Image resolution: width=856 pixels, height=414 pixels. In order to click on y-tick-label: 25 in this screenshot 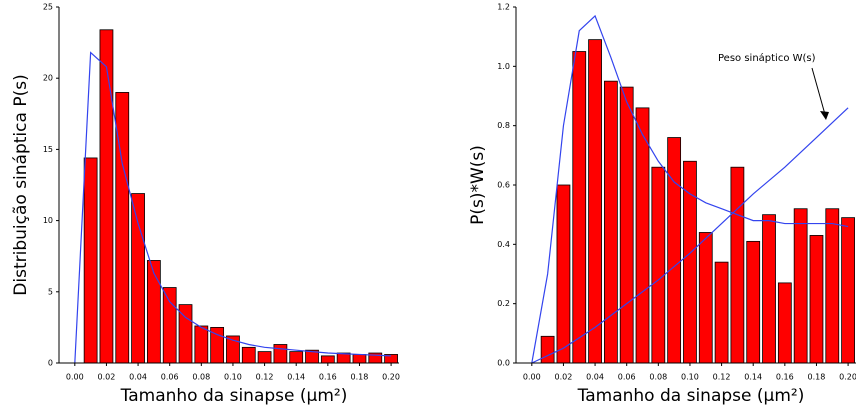, I will do `click(48, 7)`.